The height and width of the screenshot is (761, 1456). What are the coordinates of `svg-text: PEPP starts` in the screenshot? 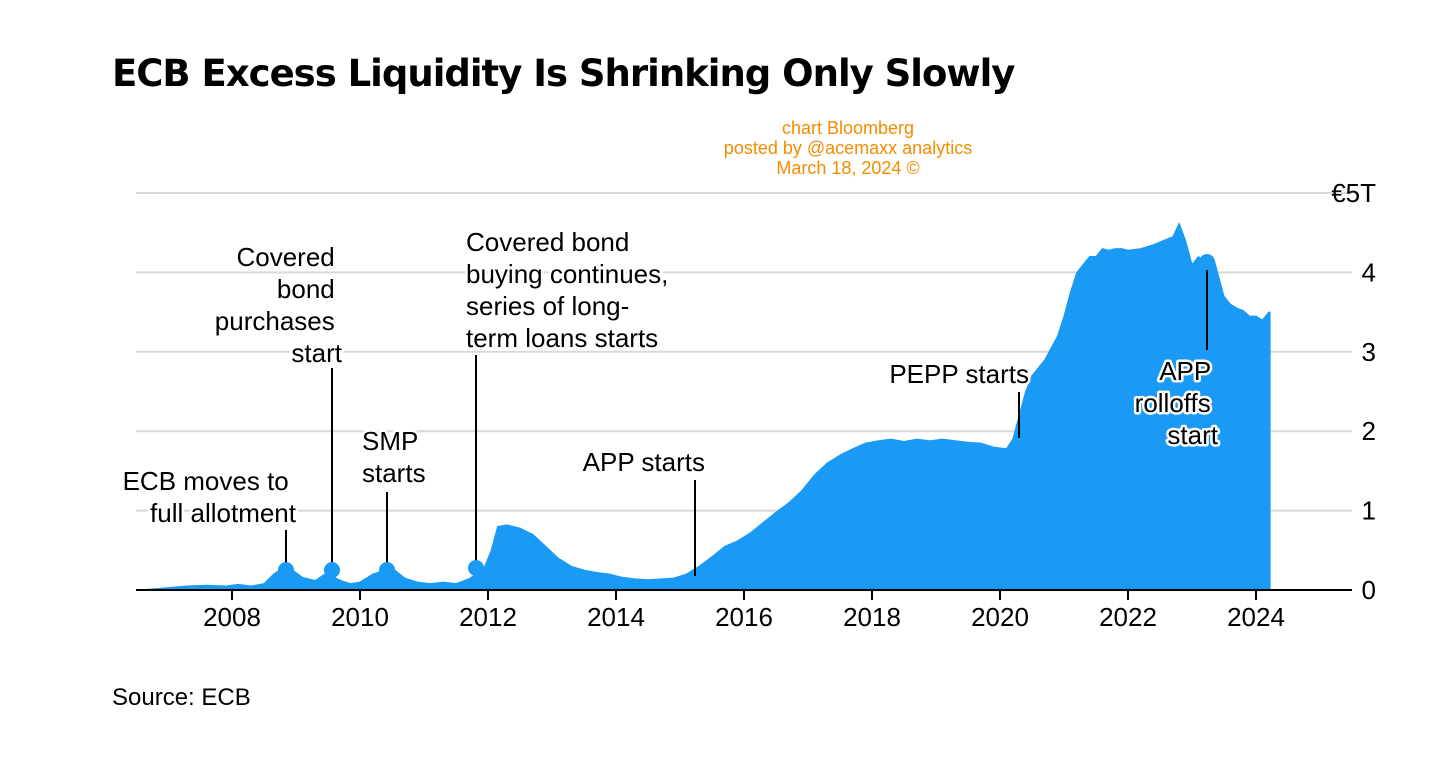 It's located at (959, 374).